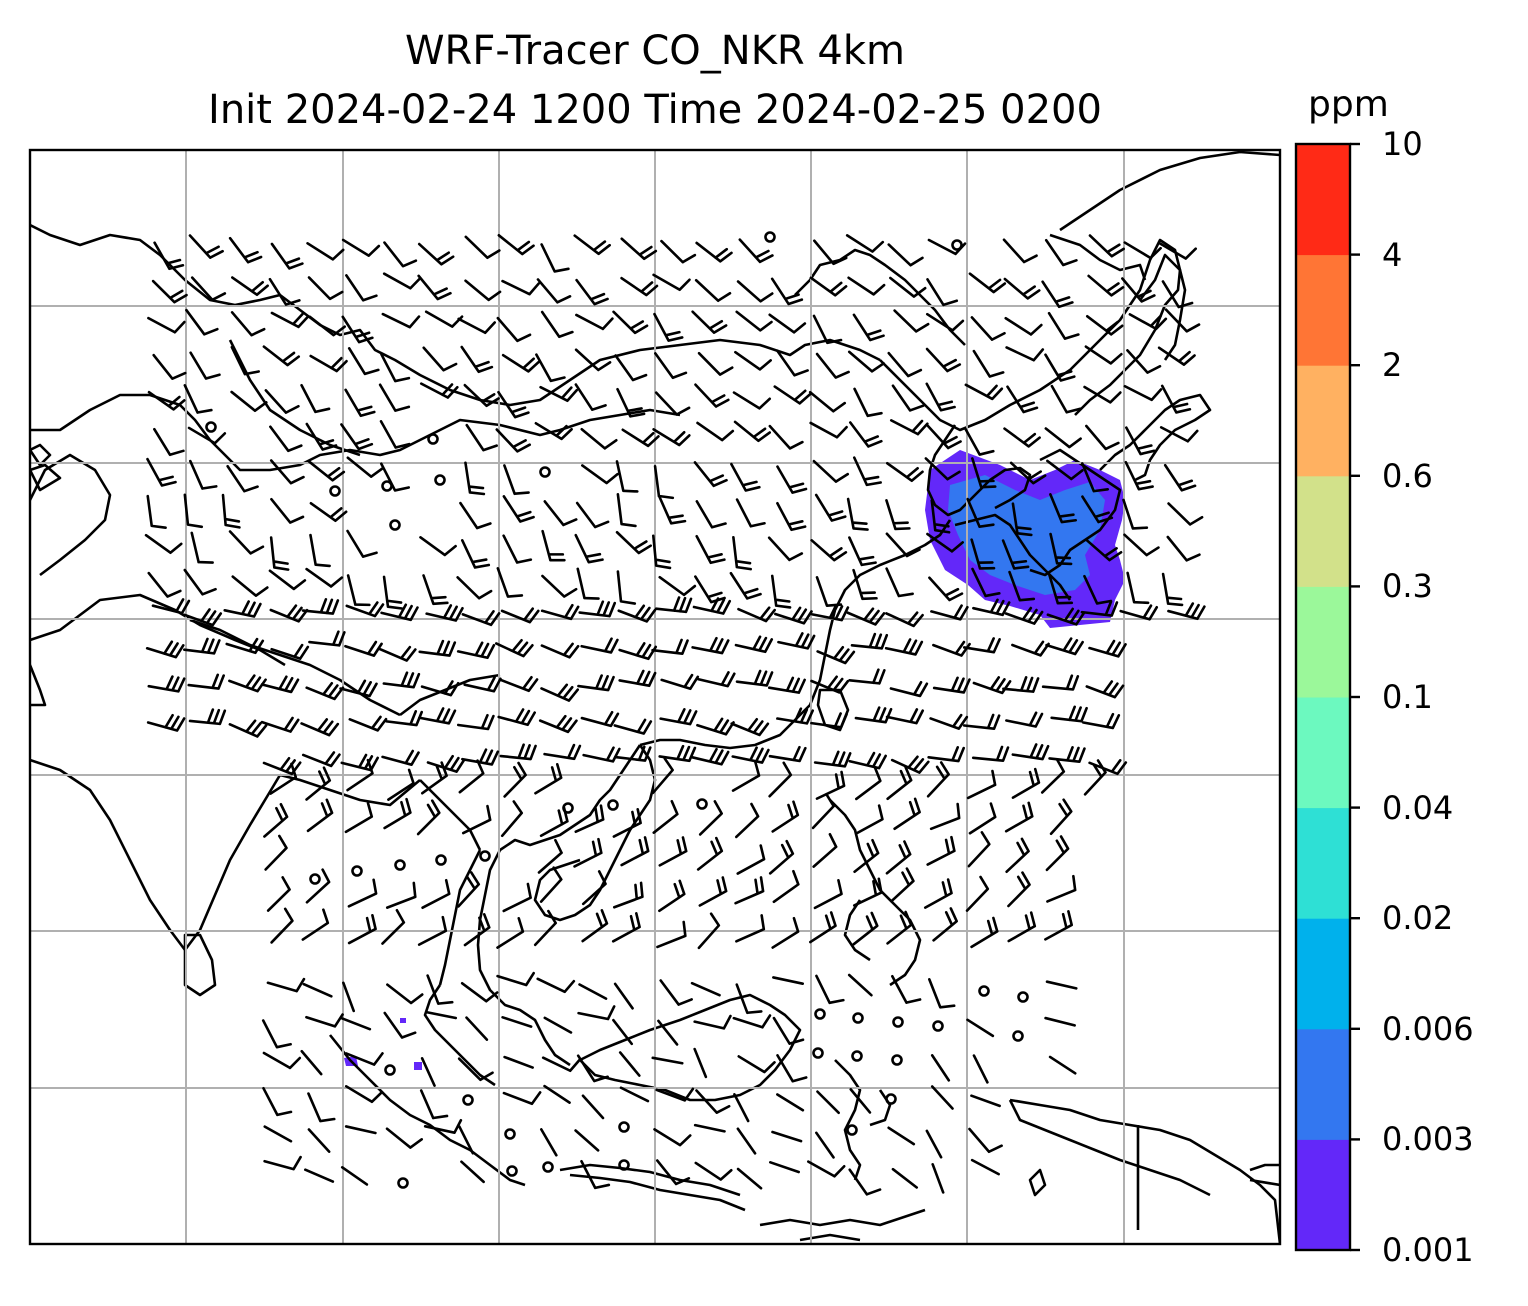 The image size is (1528, 1306). I want to click on colorbar-tick-label: 0.001, so click(1428, 1250).